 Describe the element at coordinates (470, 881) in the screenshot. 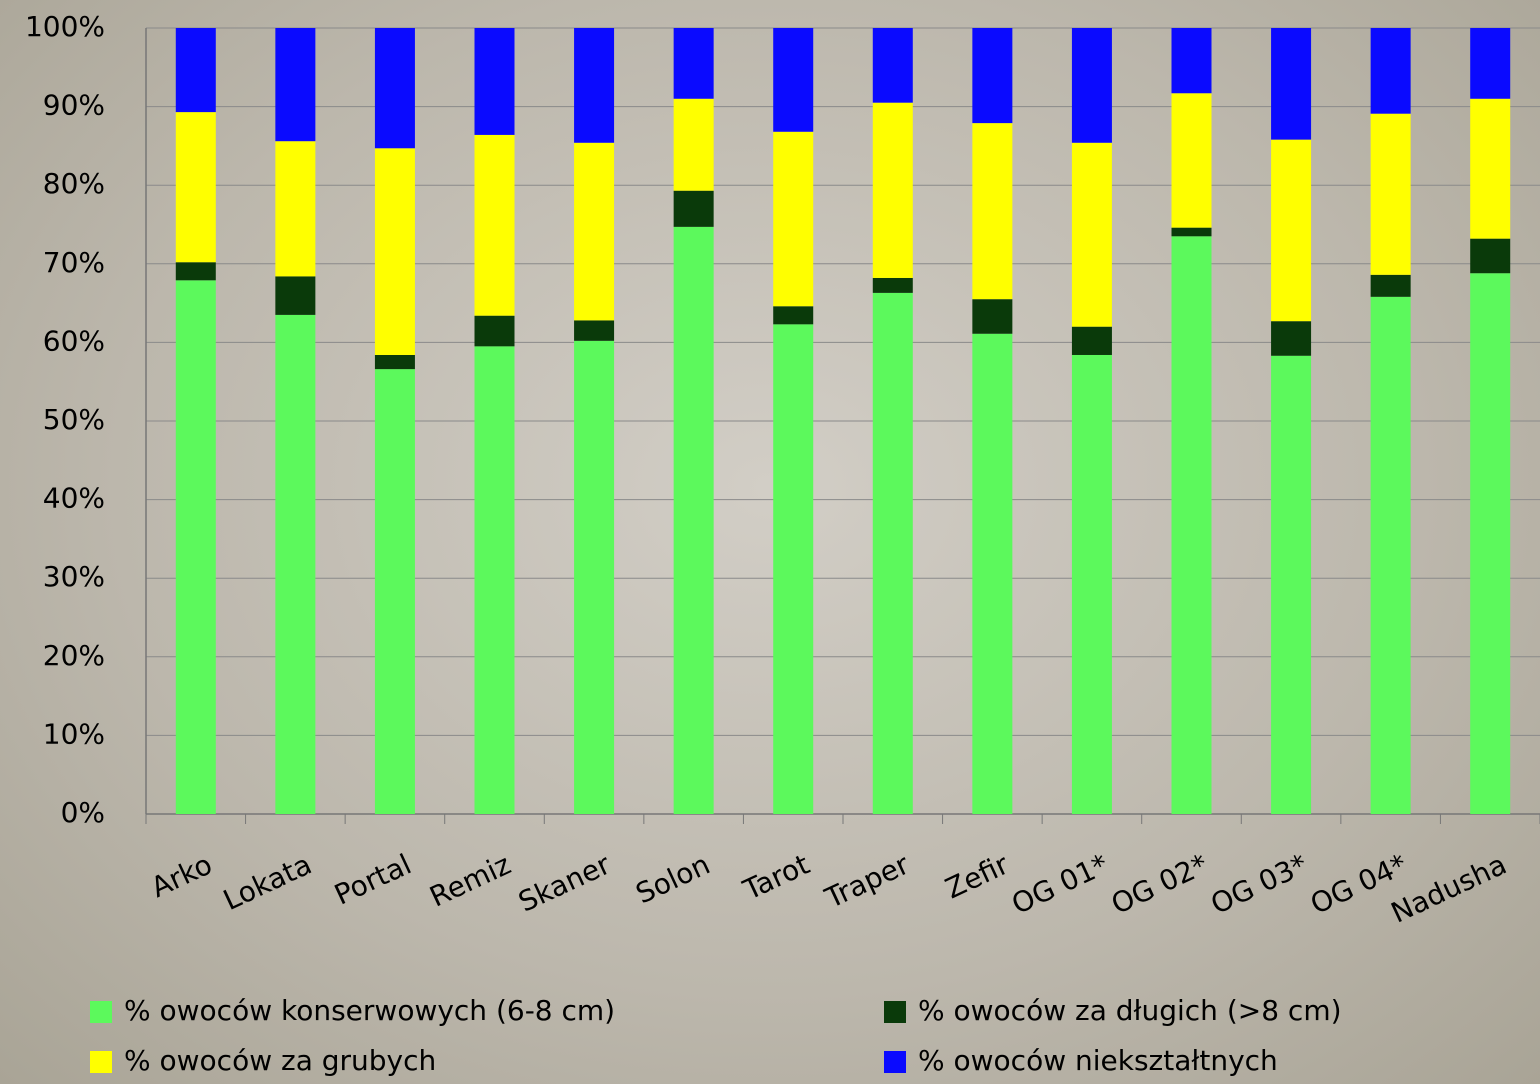

I see `x-tick-label: Remiz` at that location.